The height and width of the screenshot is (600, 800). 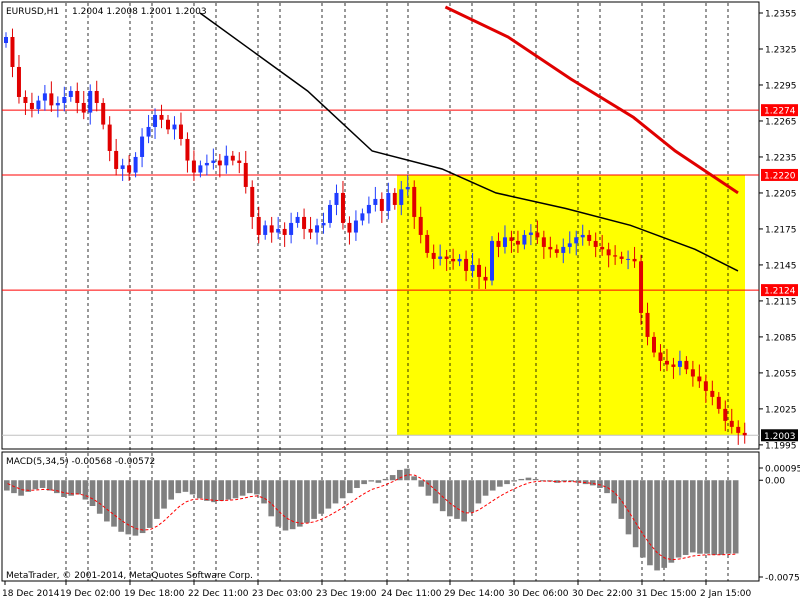 What do you see at coordinates (411, 594) in the screenshot?
I see `time-label: 24 Dec 11:00` at bounding box center [411, 594].